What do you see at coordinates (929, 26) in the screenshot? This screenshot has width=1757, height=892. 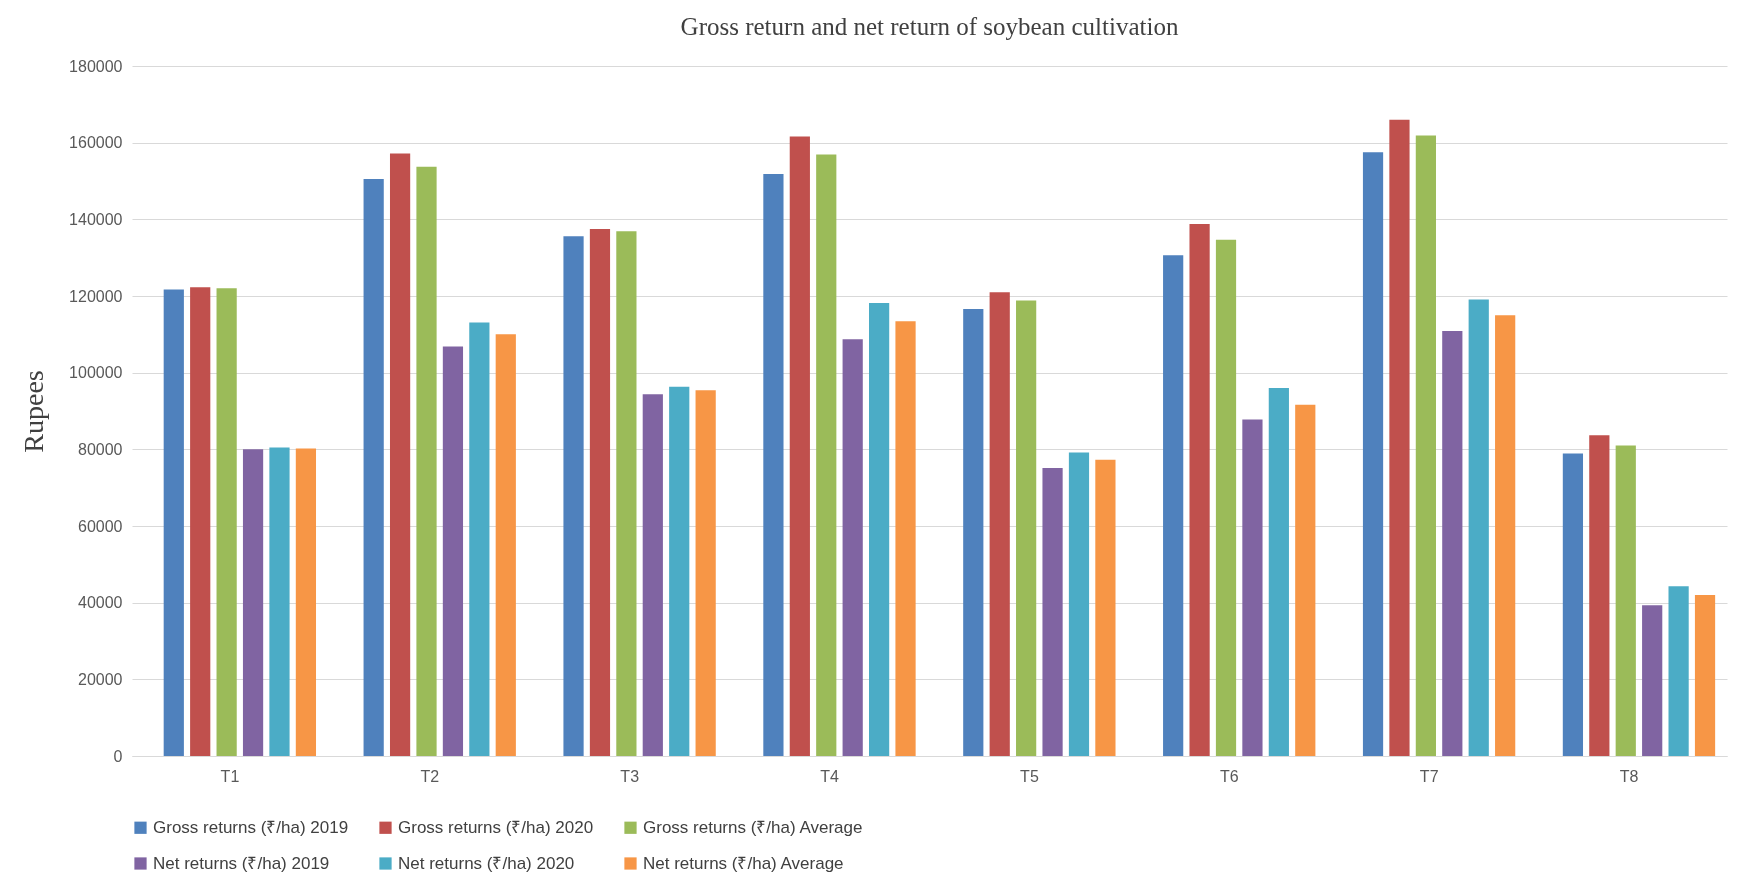 I see `chart-title: Gross return and net return of soybean cultivation` at bounding box center [929, 26].